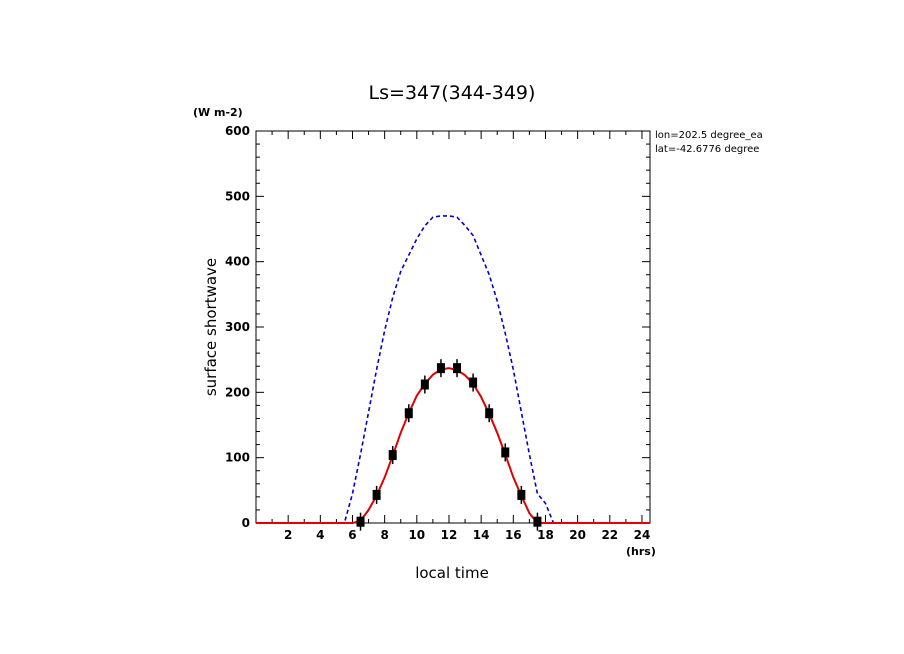  Describe the element at coordinates (452, 573) in the screenshot. I see `x-axis-label: local time` at that location.